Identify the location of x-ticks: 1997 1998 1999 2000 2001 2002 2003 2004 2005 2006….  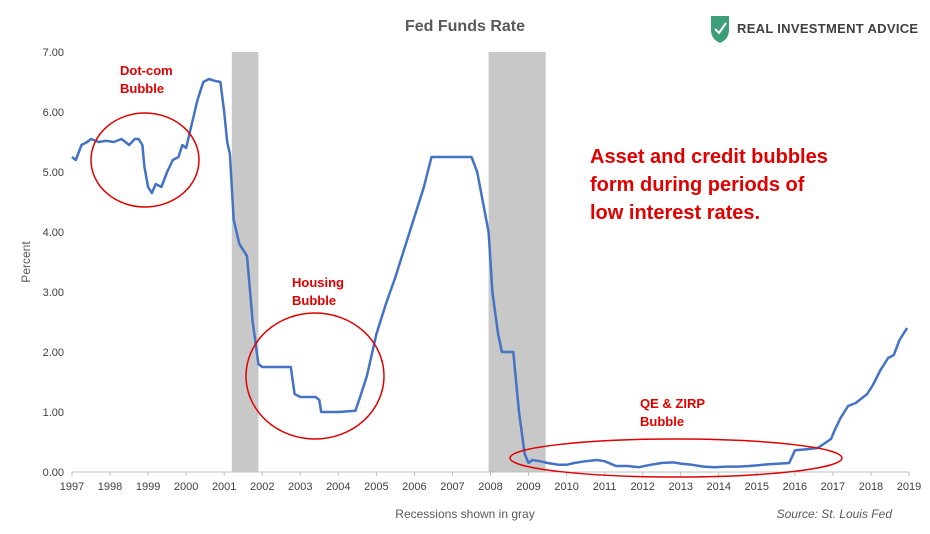
(490, 487).